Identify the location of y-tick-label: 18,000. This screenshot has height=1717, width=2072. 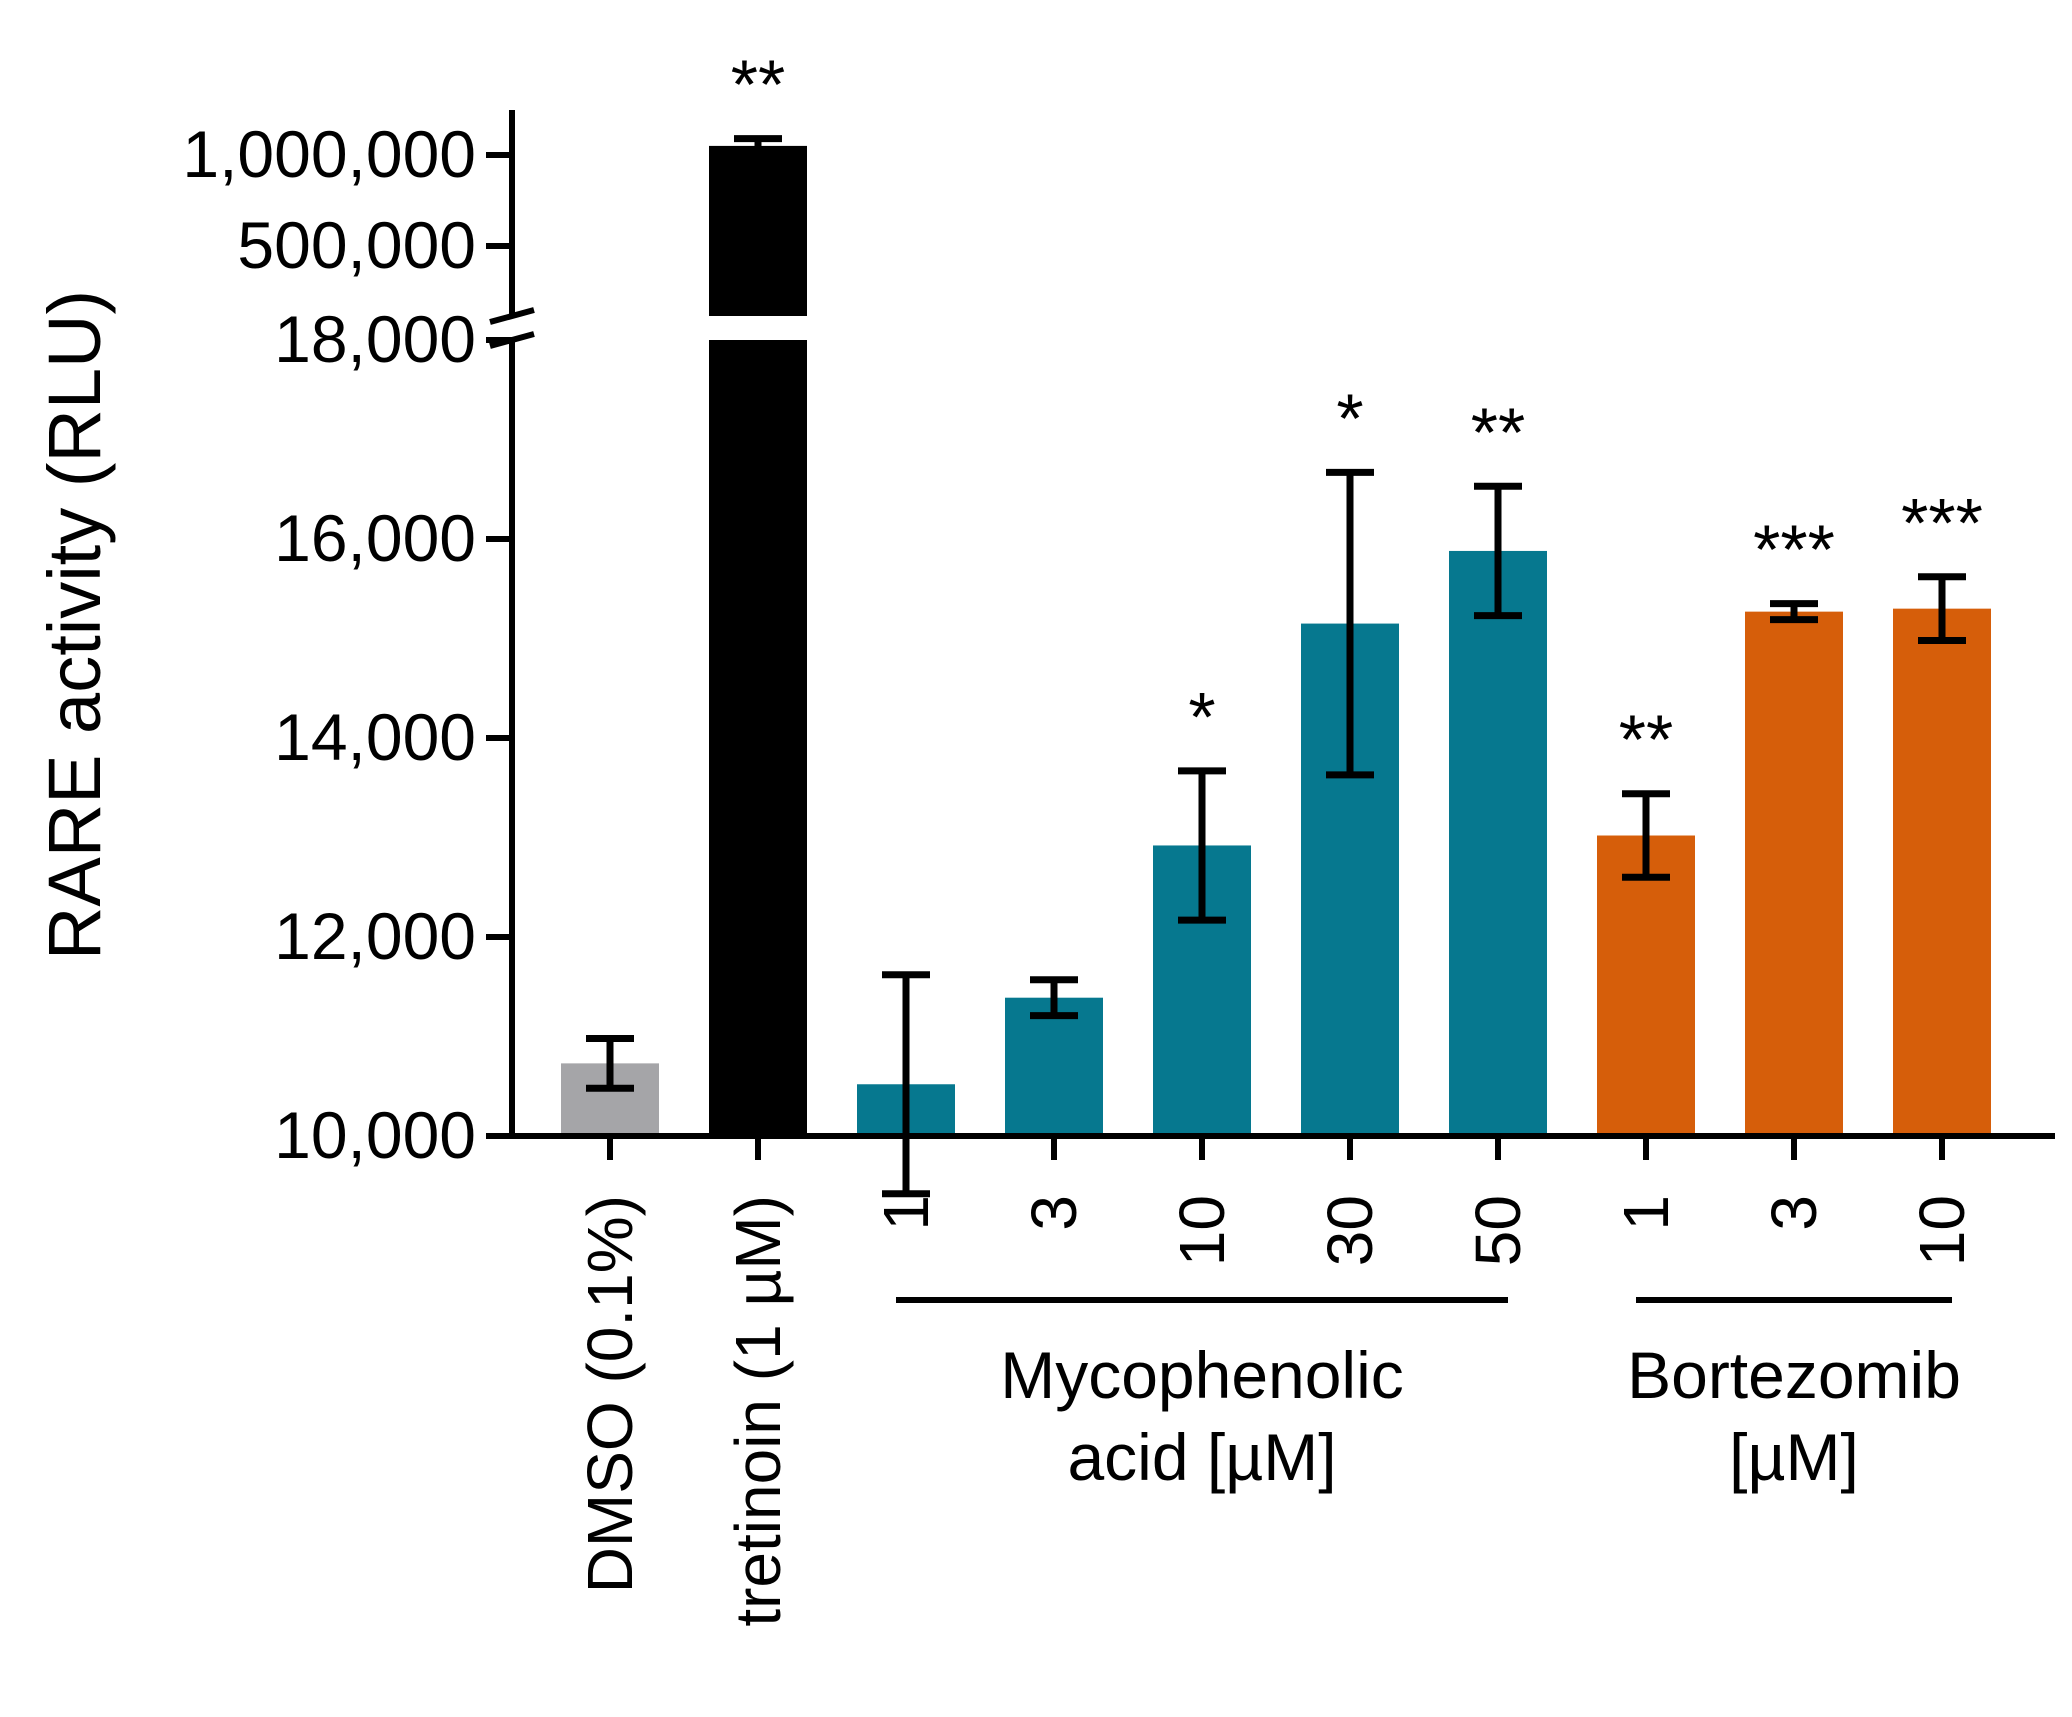
(375, 339).